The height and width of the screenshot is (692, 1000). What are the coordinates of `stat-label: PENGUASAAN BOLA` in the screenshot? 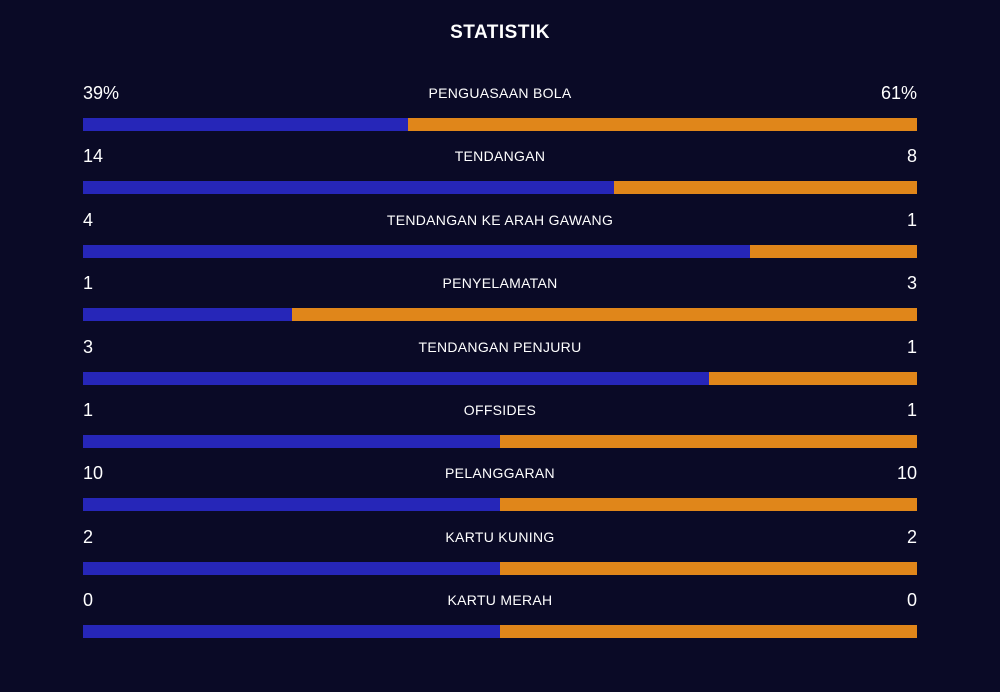 It's located at (500, 93).